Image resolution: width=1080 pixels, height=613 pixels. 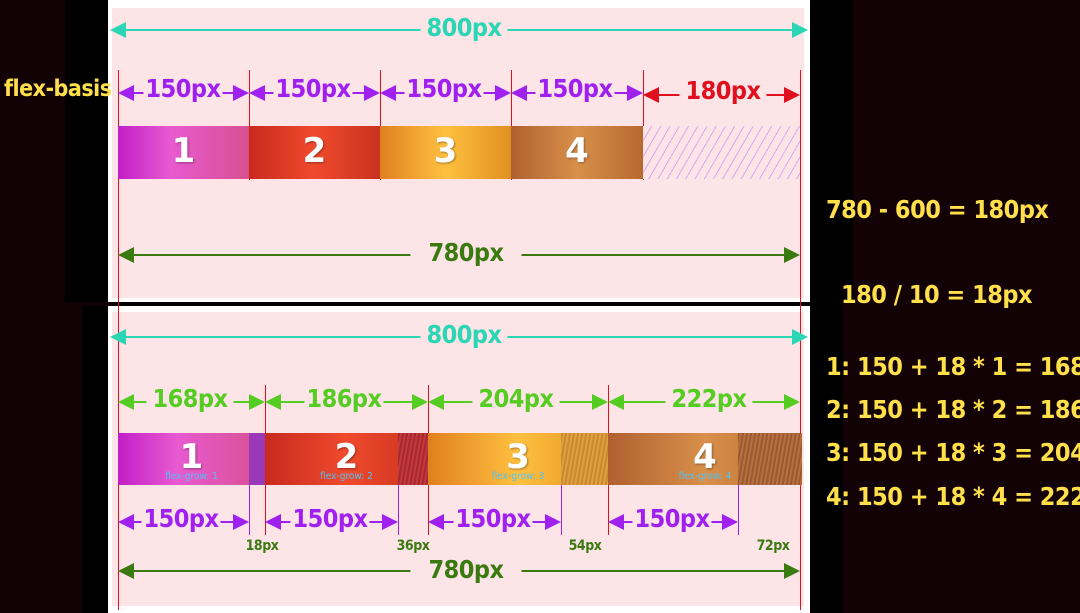 I want to click on flex-grow-label: flex-grow: 3, so click(x=518, y=476).